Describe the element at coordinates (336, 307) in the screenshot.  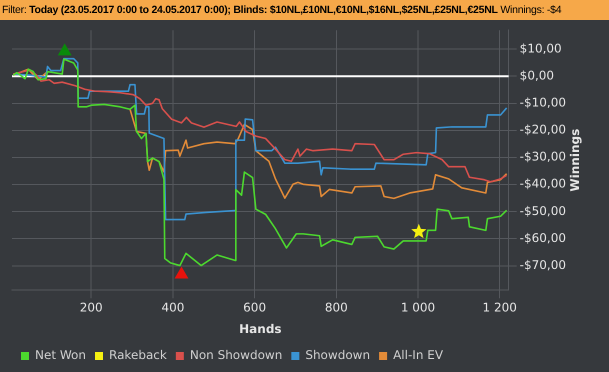
I see `x-tick-label: 800` at that location.